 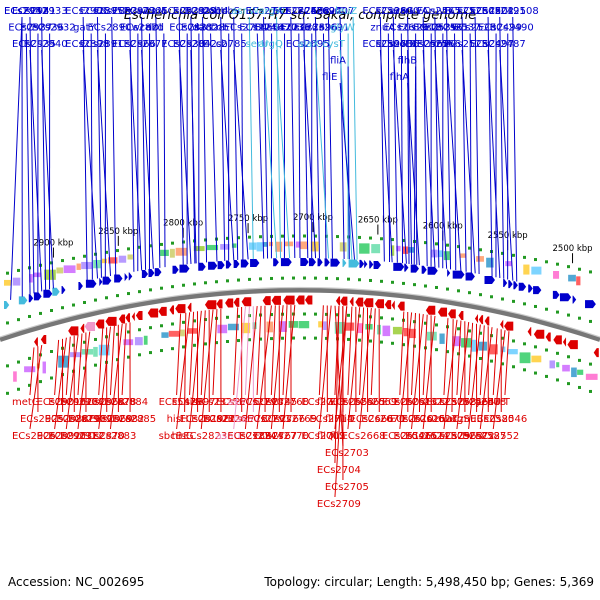 What do you see at coordinates (213, 419) in the screenshot?
I see `gene-label: ECs2822` at bounding box center [213, 419].